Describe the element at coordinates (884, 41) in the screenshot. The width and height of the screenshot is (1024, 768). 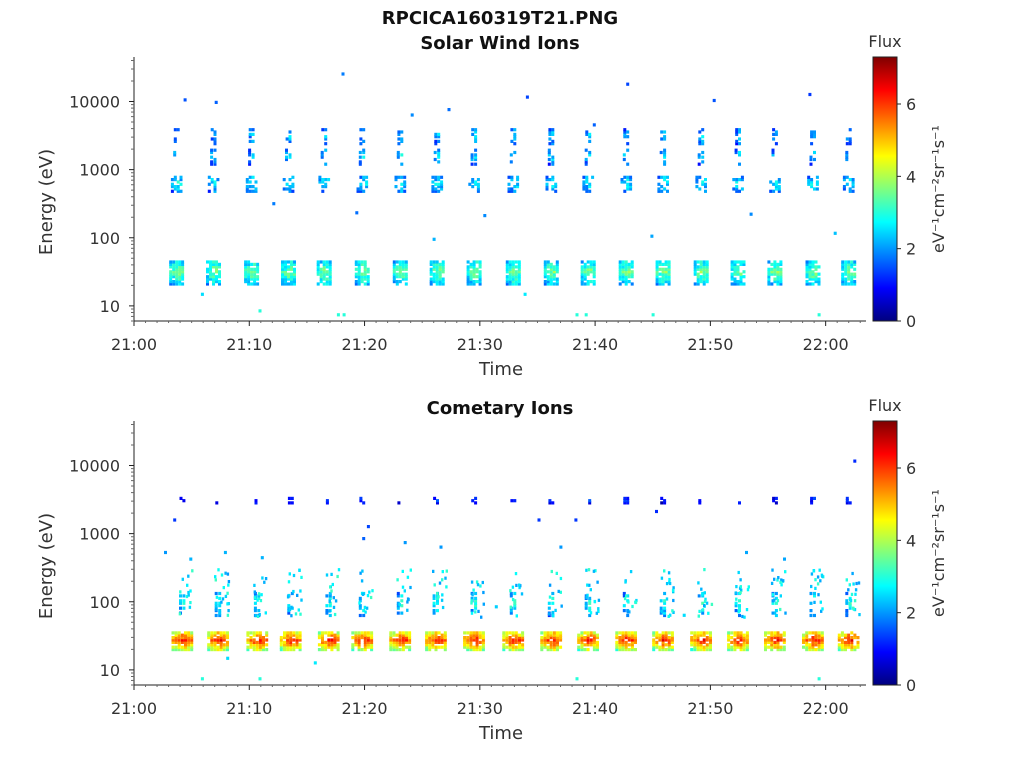
I see `colorbar-title: Flux` at that location.